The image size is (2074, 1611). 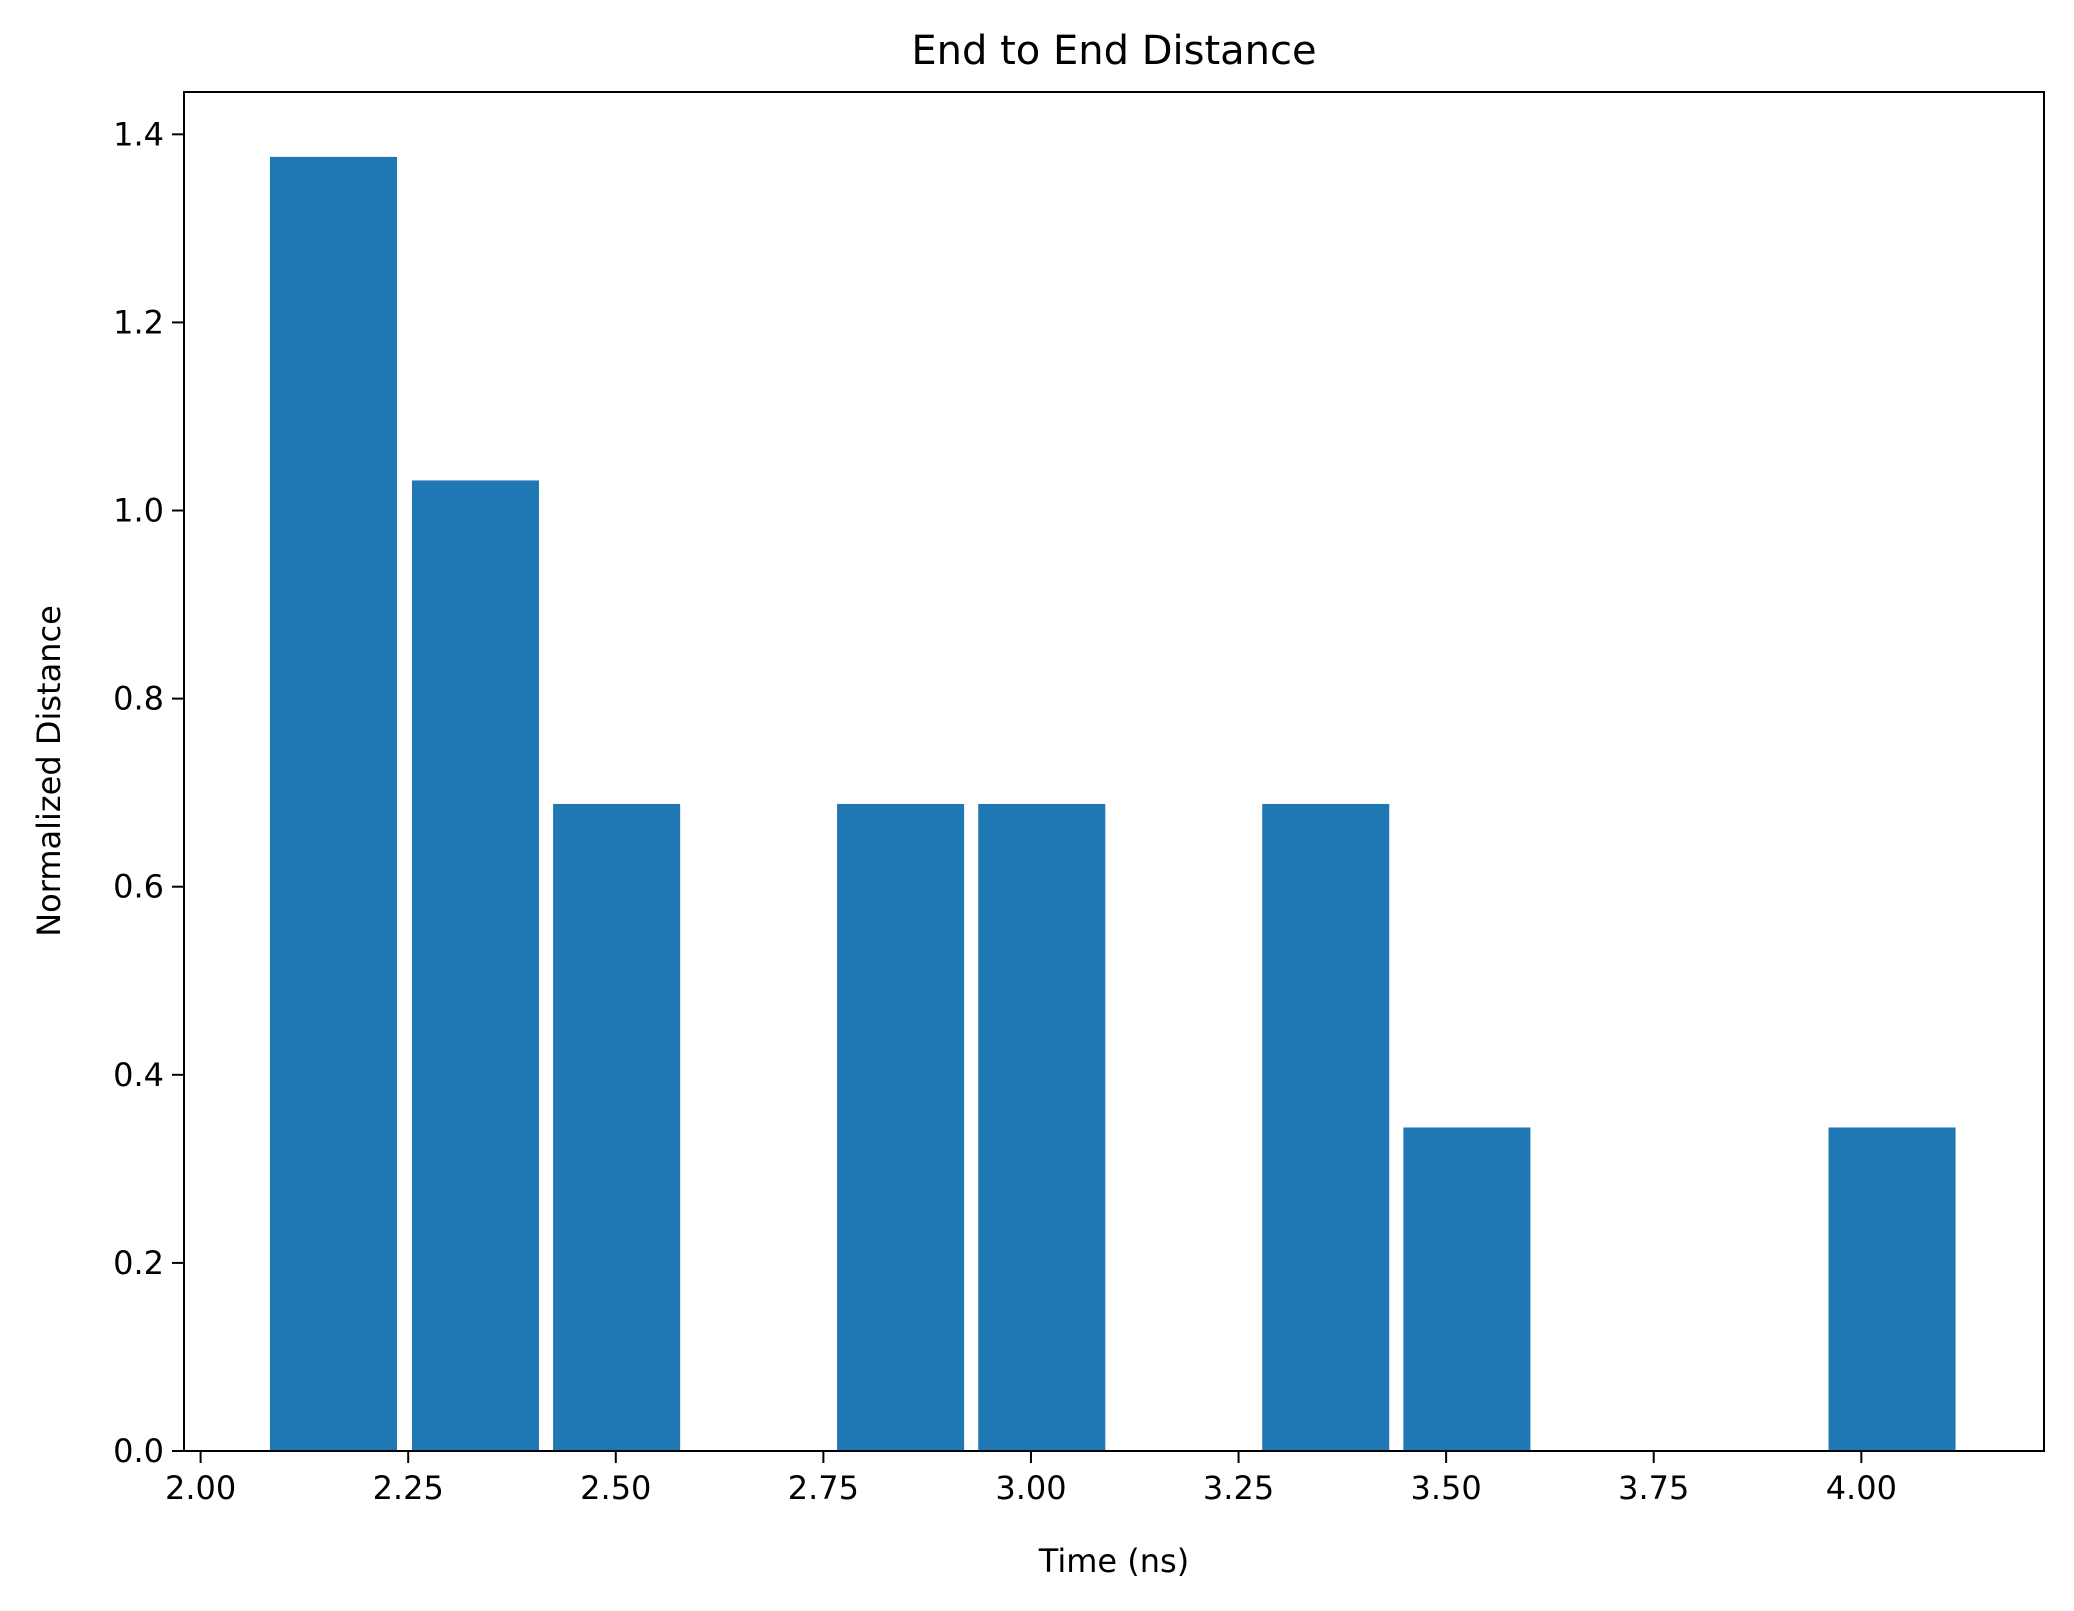 I want to click on x-axis-ticks: 2.00 2.25 2.50 2.75 3.00 3.25 3.50 3.75 4.00, so click(x=1031, y=1479).